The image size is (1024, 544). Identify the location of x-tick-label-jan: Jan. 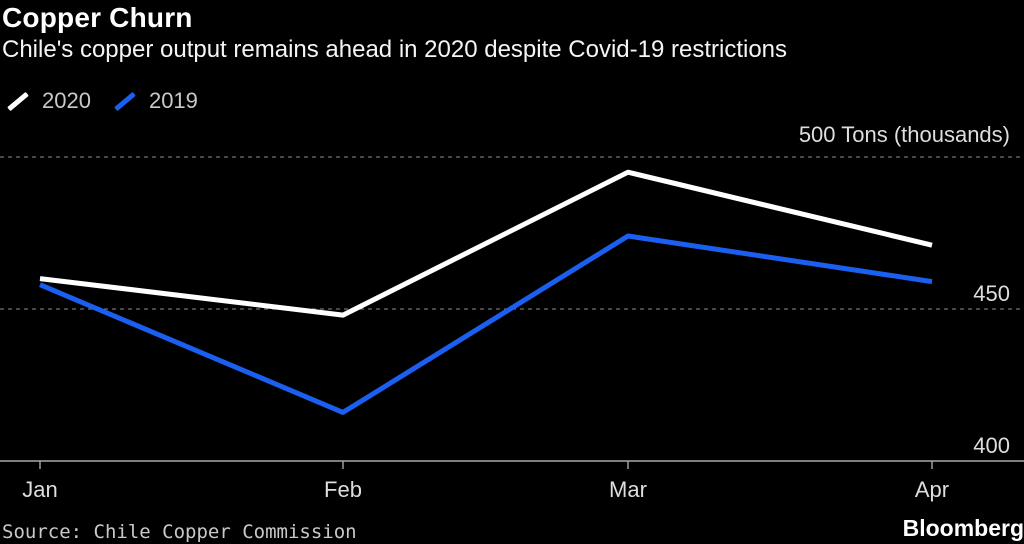
(40, 489).